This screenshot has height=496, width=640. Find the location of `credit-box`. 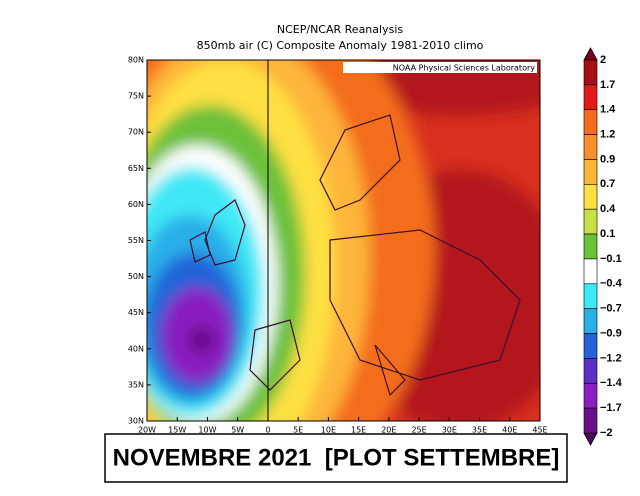

credit-box is located at coordinates (440, 67).